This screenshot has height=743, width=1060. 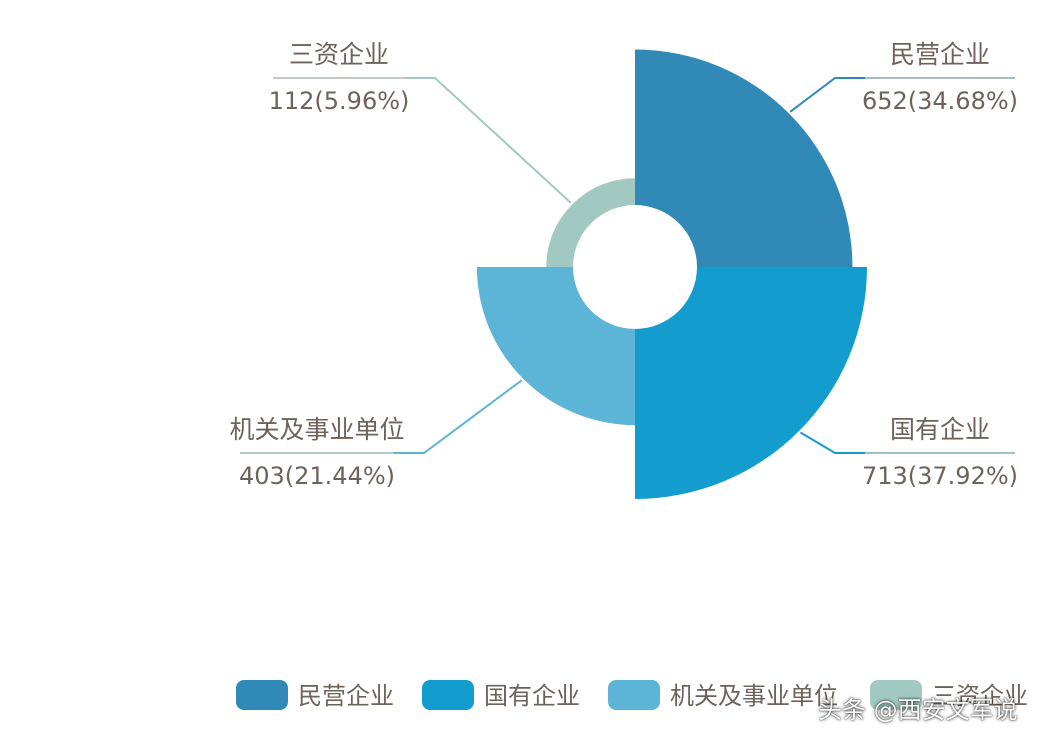 What do you see at coordinates (532, 696) in the screenshot?
I see `legend-label: 国有企业` at bounding box center [532, 696].